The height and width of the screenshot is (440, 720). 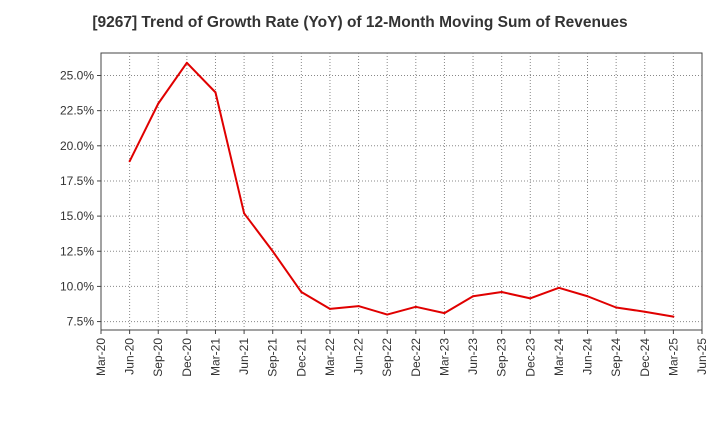 I want to click on y-tick-label: 17.5%, so click(x=77, y=181).